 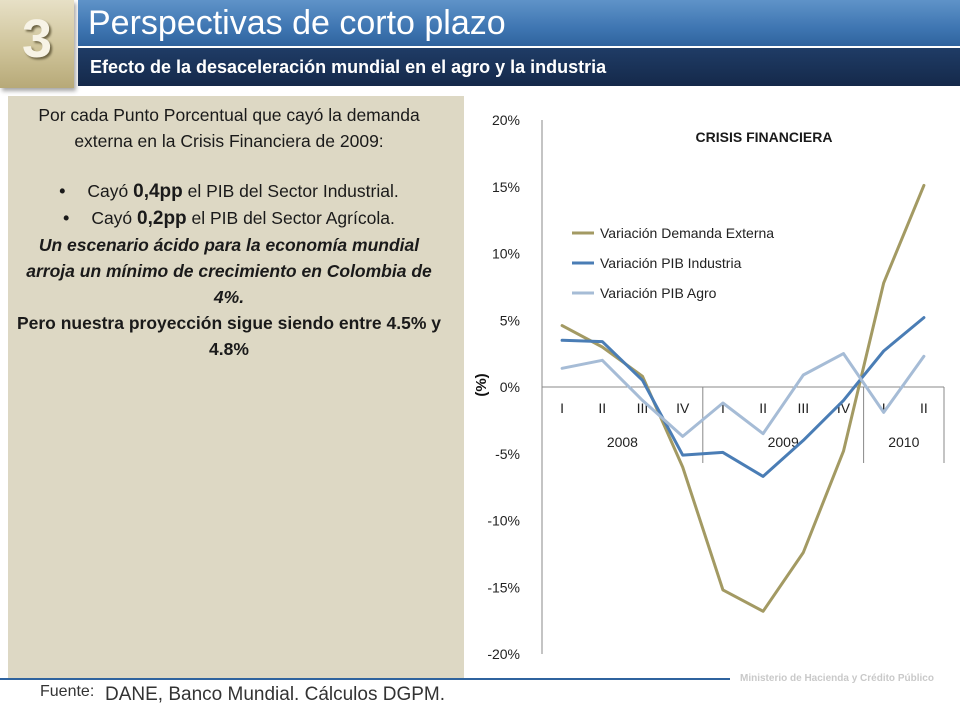 What do you see at coordinates (275, 694) in the screenshot?
I see `source-text: DANE, Banco Mundial. Cálculos DGPM.` at bounding box center [275, 694].